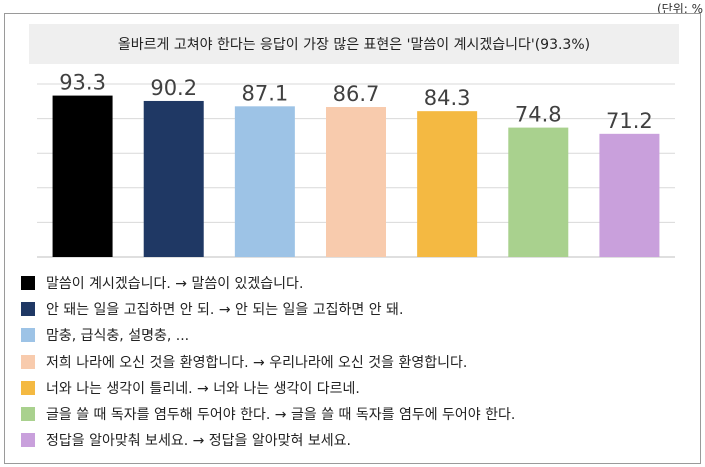 Image resolution: width=705 pixels, height=467 pixels. What do you see at coordinates (198, 441) in the screenshot?
I see `legend-label: 정답을 알아맞춰 보세요. → 정답을 알아맞혀 보세요.` at bounding box center [198, 441].